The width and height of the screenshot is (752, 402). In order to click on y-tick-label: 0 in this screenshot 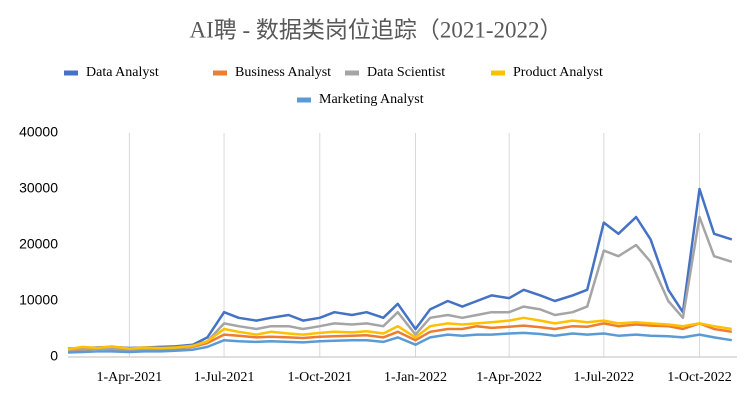, I will do `click(54, 356)`.